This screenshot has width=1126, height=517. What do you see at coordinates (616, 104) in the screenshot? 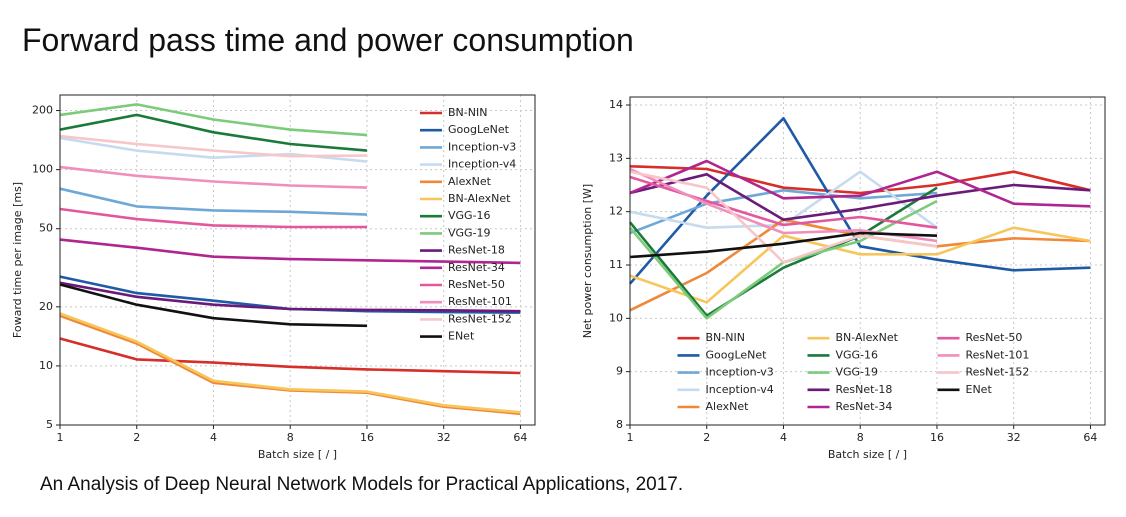
I see `y-tick-label: 14` at bounding box center [616, 104].